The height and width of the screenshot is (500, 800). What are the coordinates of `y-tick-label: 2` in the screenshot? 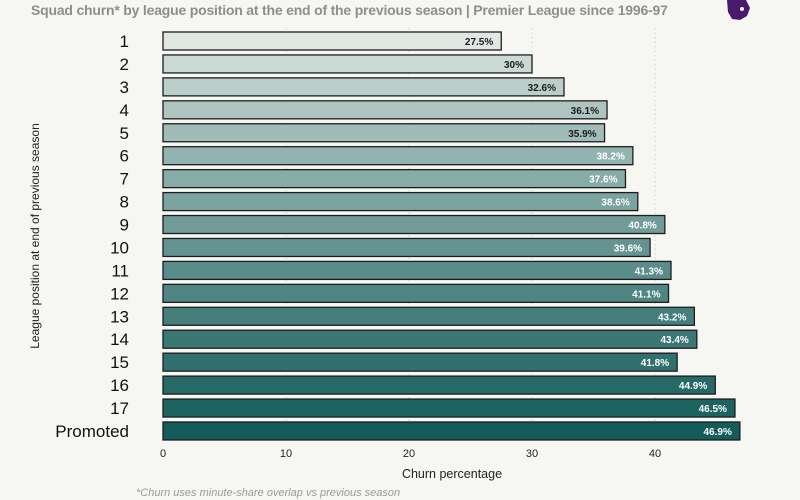 It's located at (124, 64).